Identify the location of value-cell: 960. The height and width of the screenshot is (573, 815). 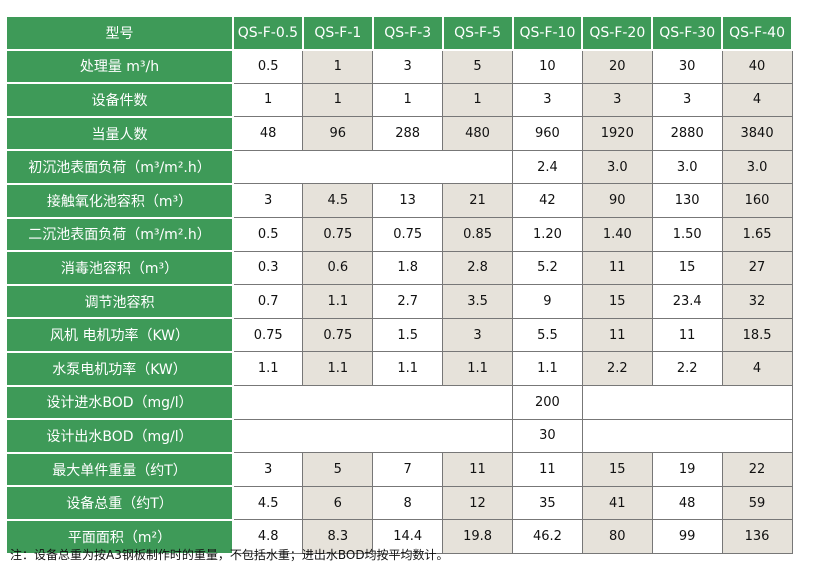
(547, 133).